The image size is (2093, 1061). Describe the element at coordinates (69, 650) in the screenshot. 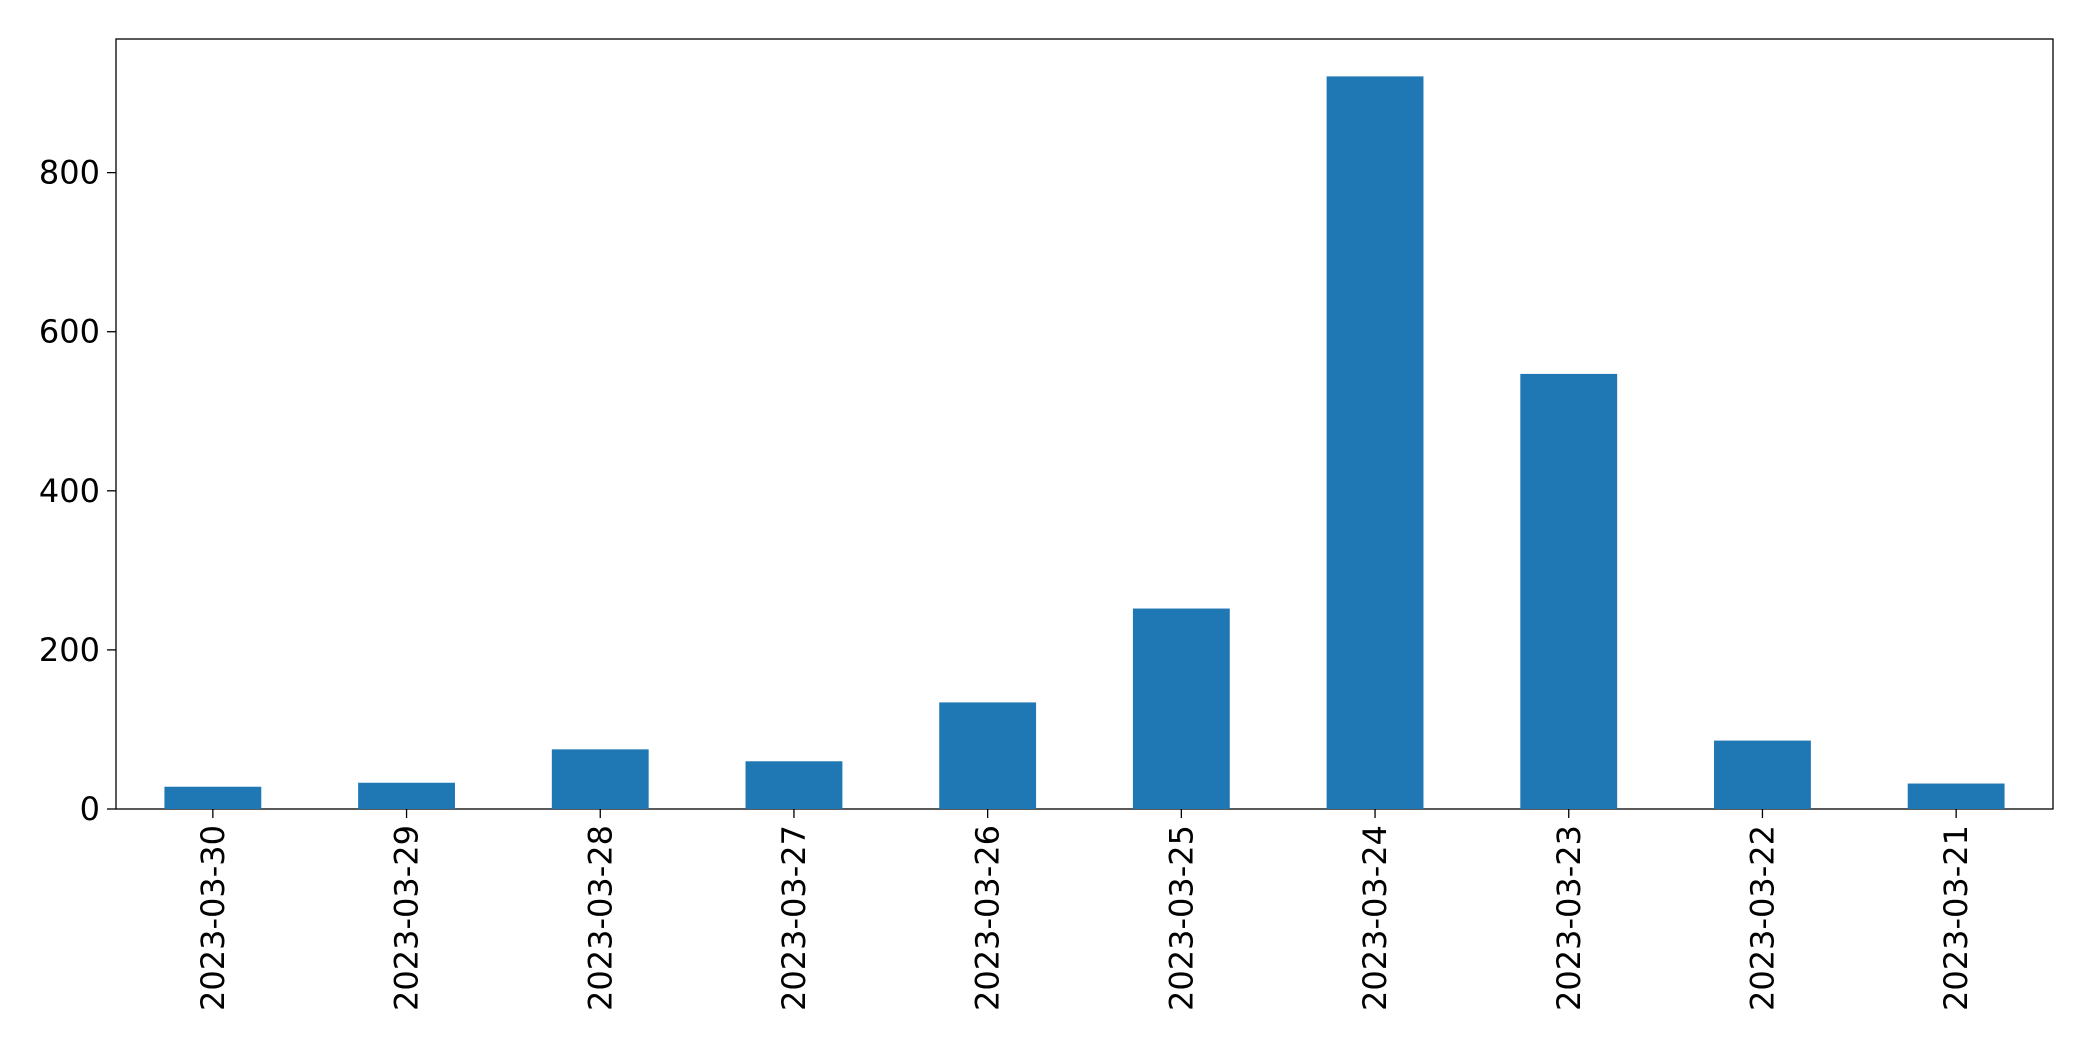

I see `y-tick-label: 200` at that location.